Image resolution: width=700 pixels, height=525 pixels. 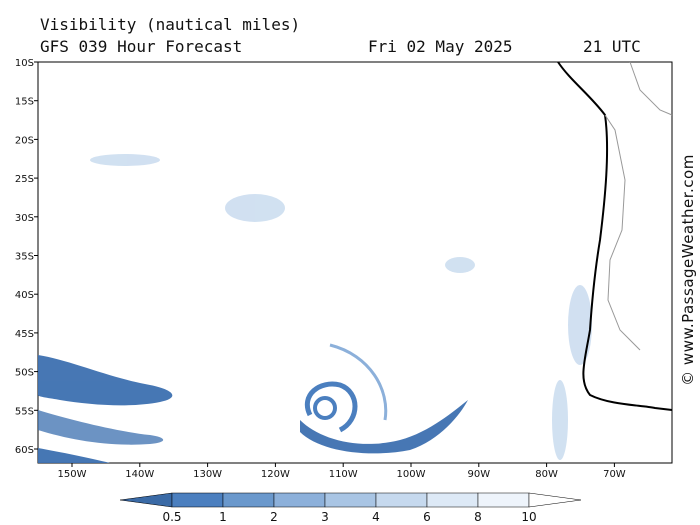 What do you see at coordinates (139, 474) in the screenshot?
I see `lon-label: 140W` at bounding box center [139, 474].